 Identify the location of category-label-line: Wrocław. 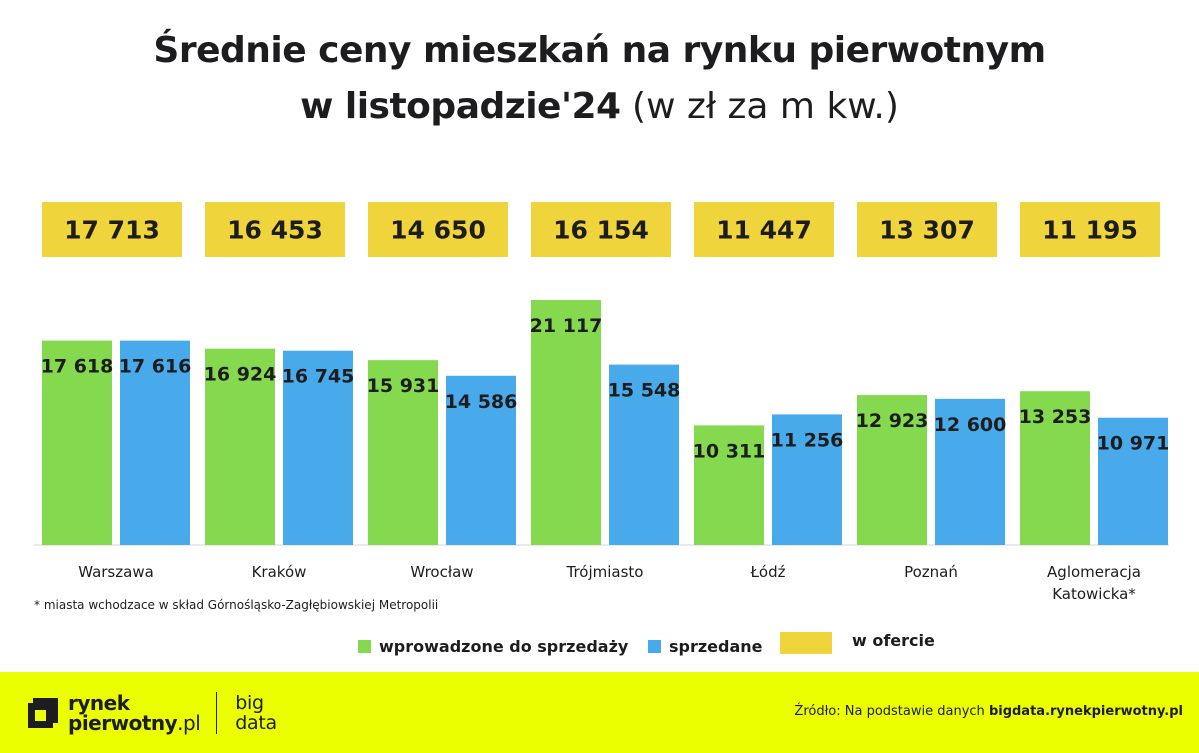
(441, 572).